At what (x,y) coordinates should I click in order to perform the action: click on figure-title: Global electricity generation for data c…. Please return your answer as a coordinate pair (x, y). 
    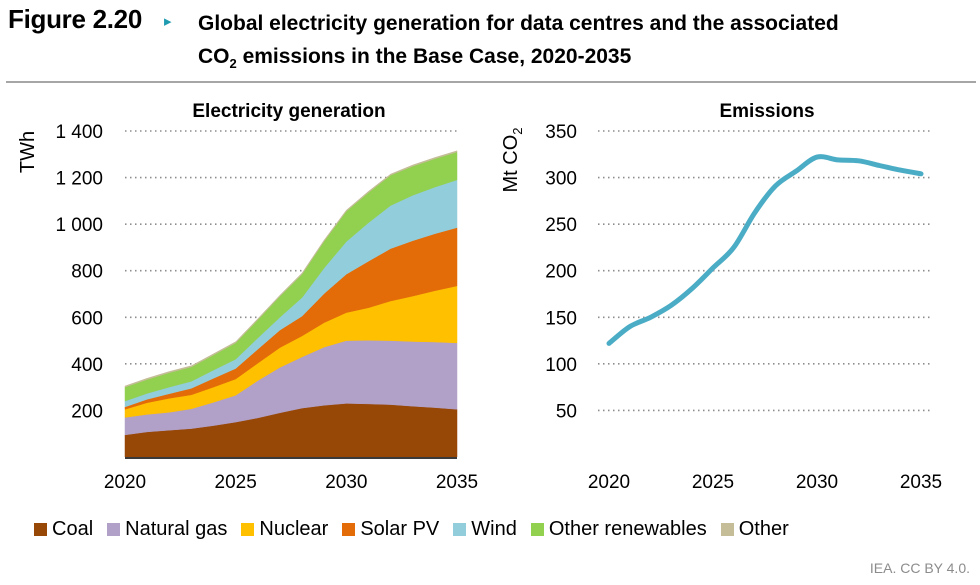
    Looking at the image, I should click on (588, 43).